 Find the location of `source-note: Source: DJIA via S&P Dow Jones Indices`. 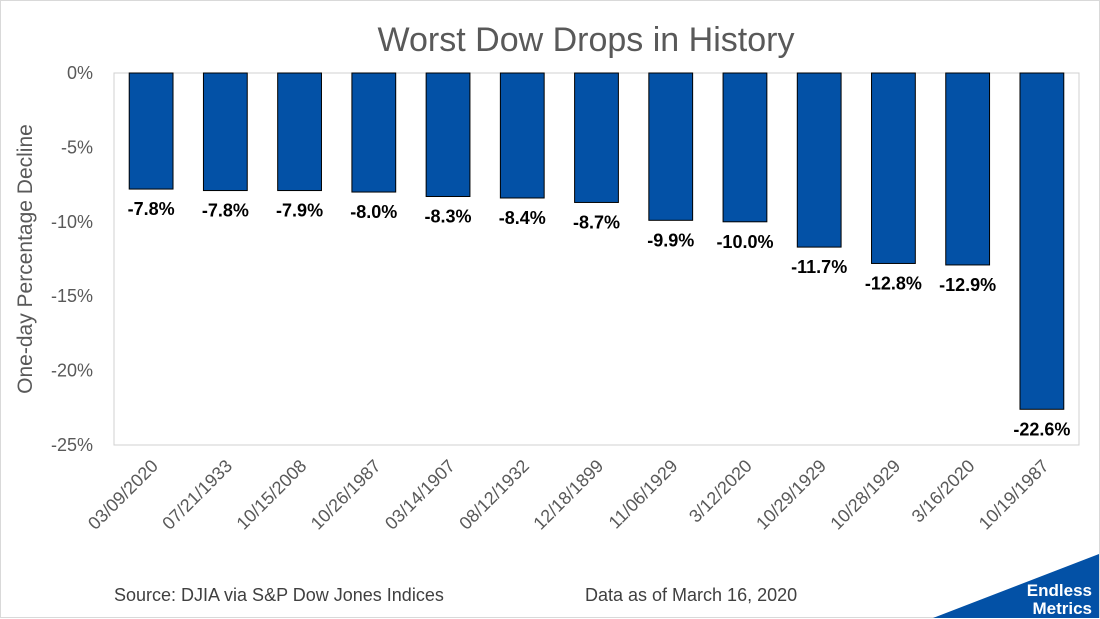

source-note: Source: DJIA via S&P Dow Jones Indices is located at coordinates (279, 595).